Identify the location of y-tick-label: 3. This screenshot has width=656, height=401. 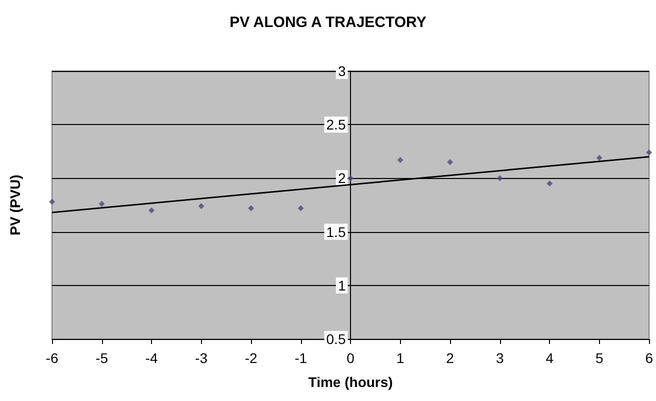
(342, 71).